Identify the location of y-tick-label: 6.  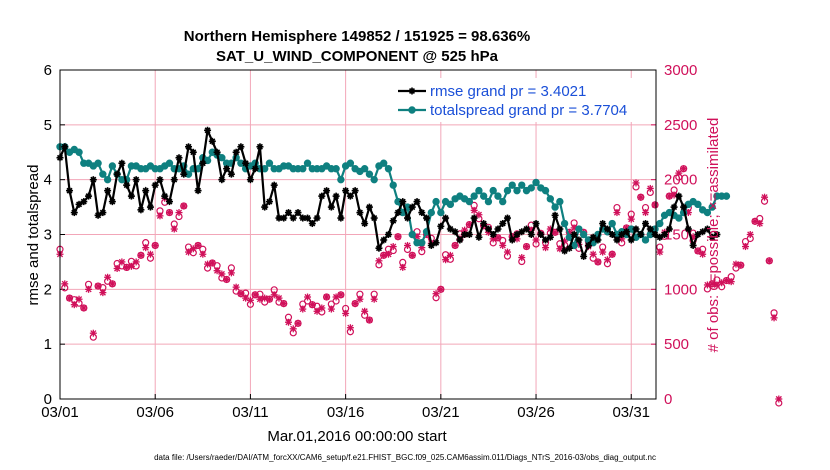
(48, 70).